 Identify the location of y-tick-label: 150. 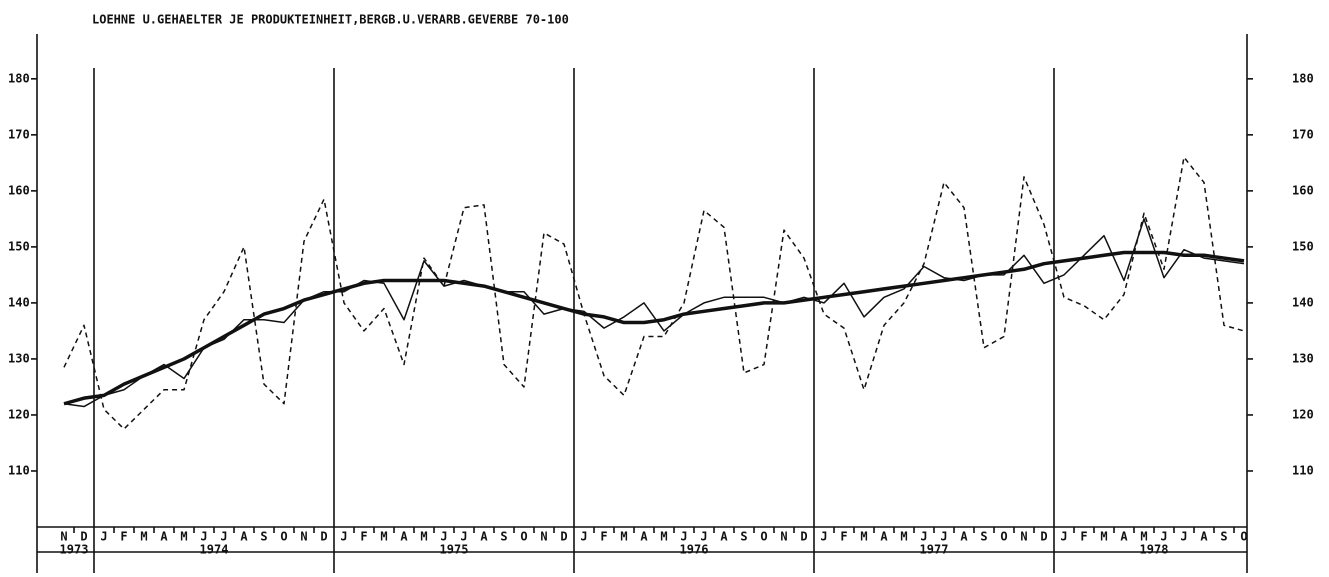
(19, 246).